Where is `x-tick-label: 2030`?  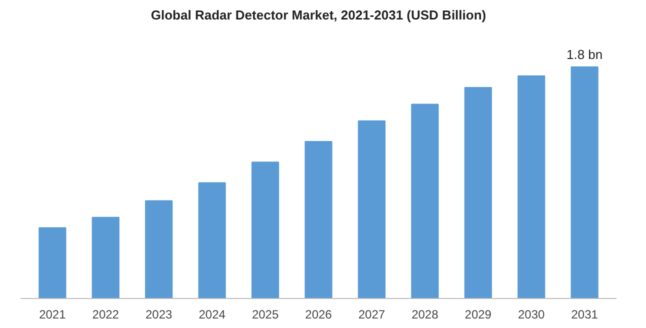 x-tick-label: 2030 is located at coordinates (532, 315).